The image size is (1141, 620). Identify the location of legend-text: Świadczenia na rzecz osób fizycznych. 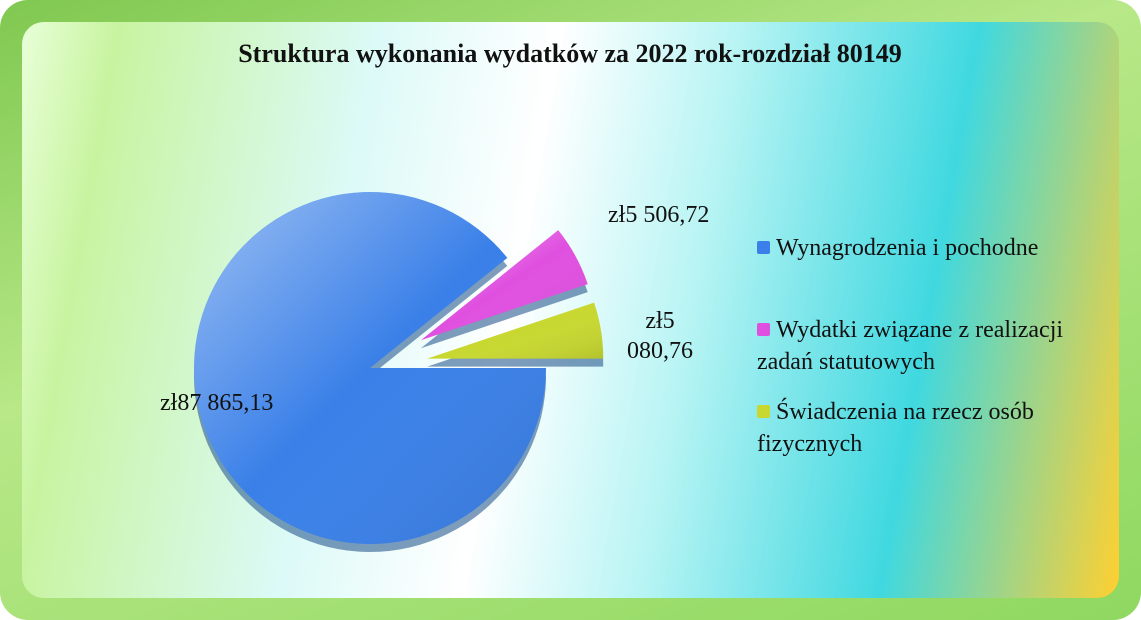
(895, 428).